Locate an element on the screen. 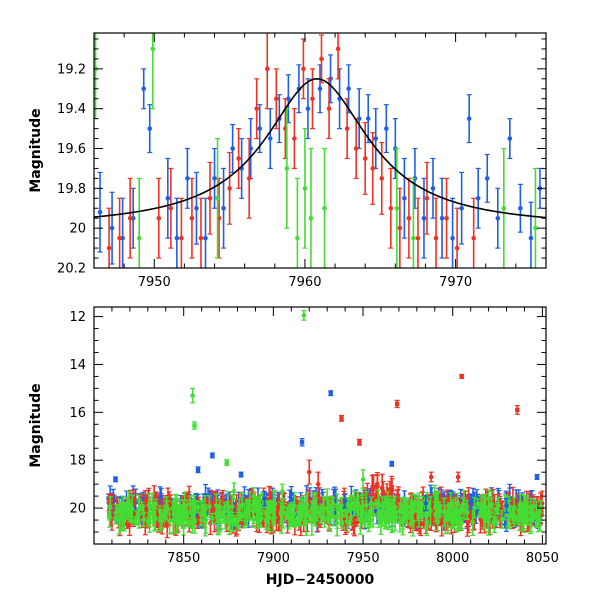 The width and height of the screenshot is (600, 600). y-tick-label: 19.4 is located at coordinates (71, 109).